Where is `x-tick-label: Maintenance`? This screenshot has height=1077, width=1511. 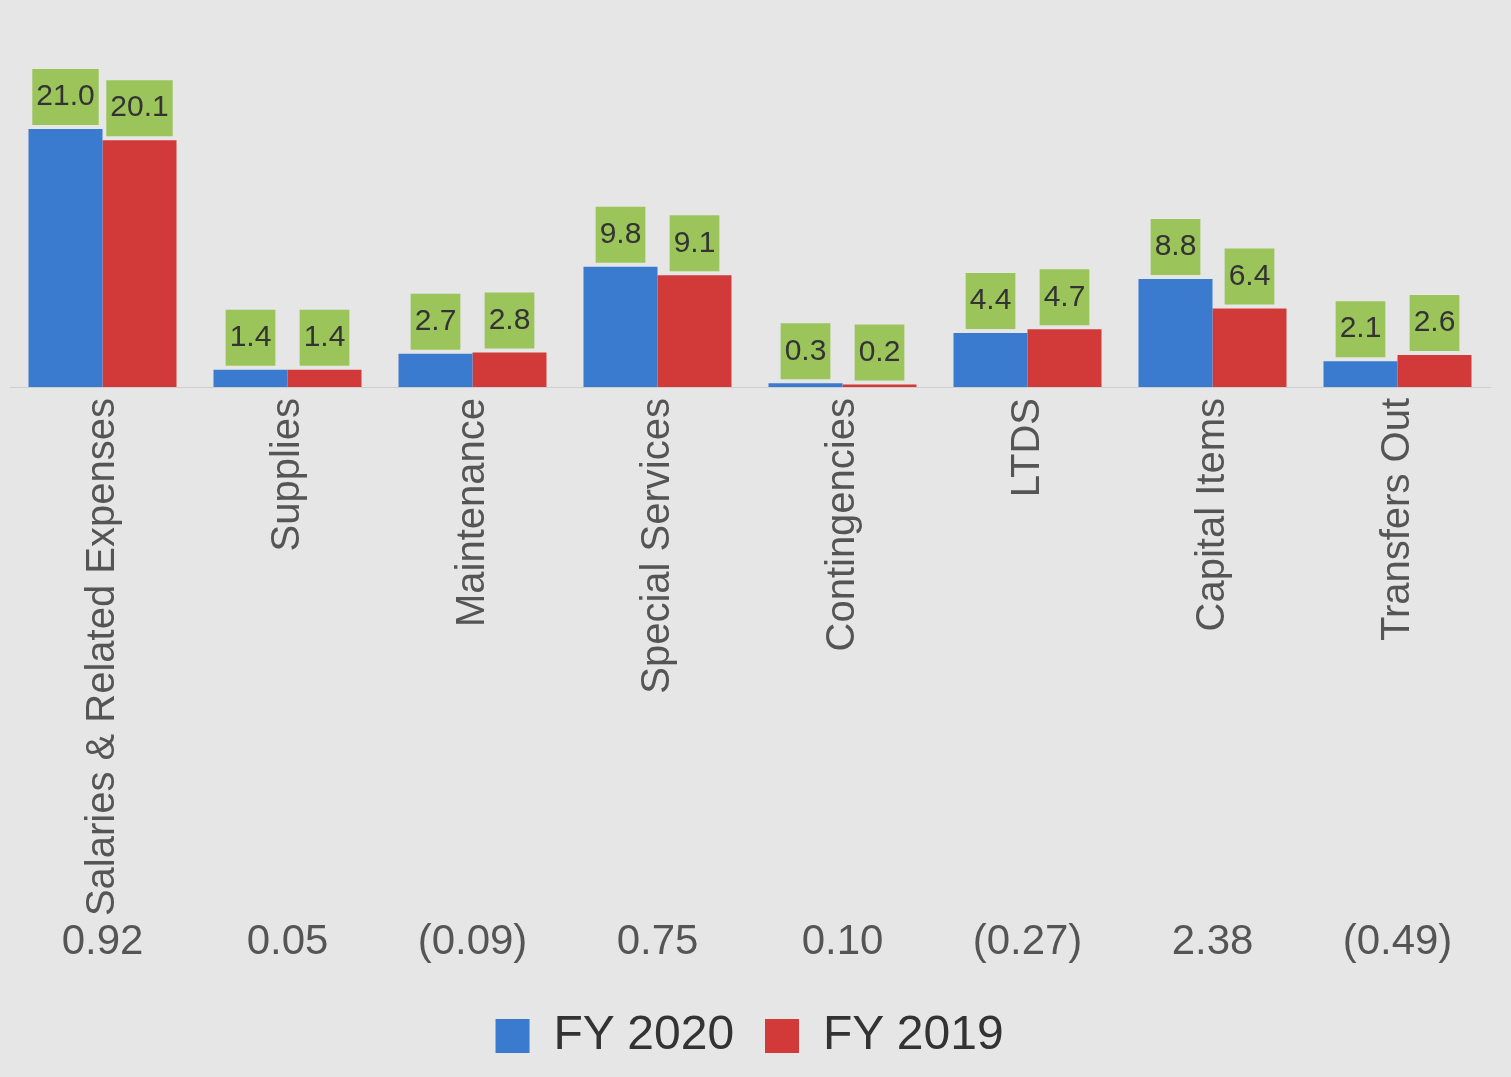 x-tick-label: Maintenance is located at coordinates (469, 513).